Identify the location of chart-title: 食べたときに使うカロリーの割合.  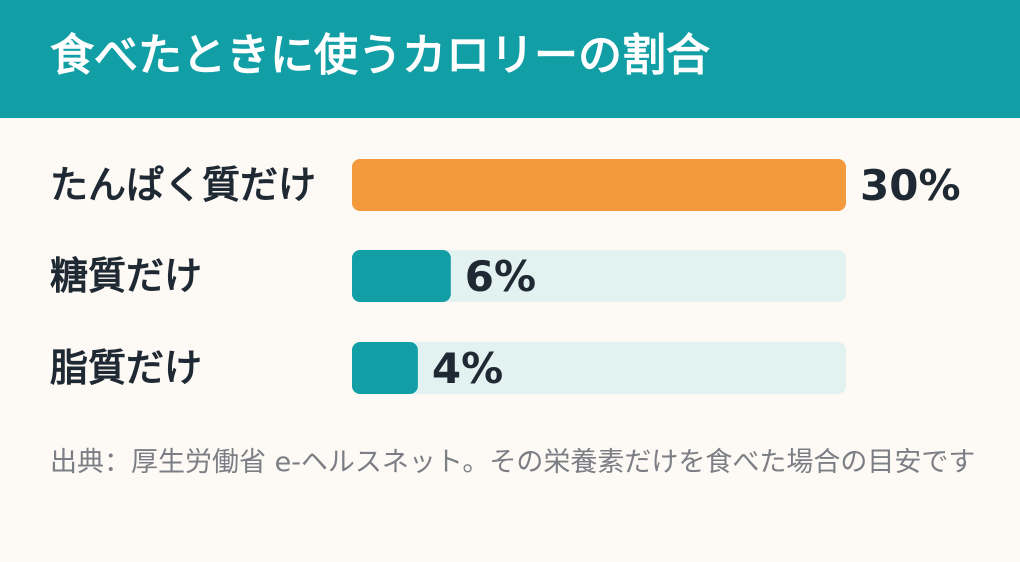
(380, 55).